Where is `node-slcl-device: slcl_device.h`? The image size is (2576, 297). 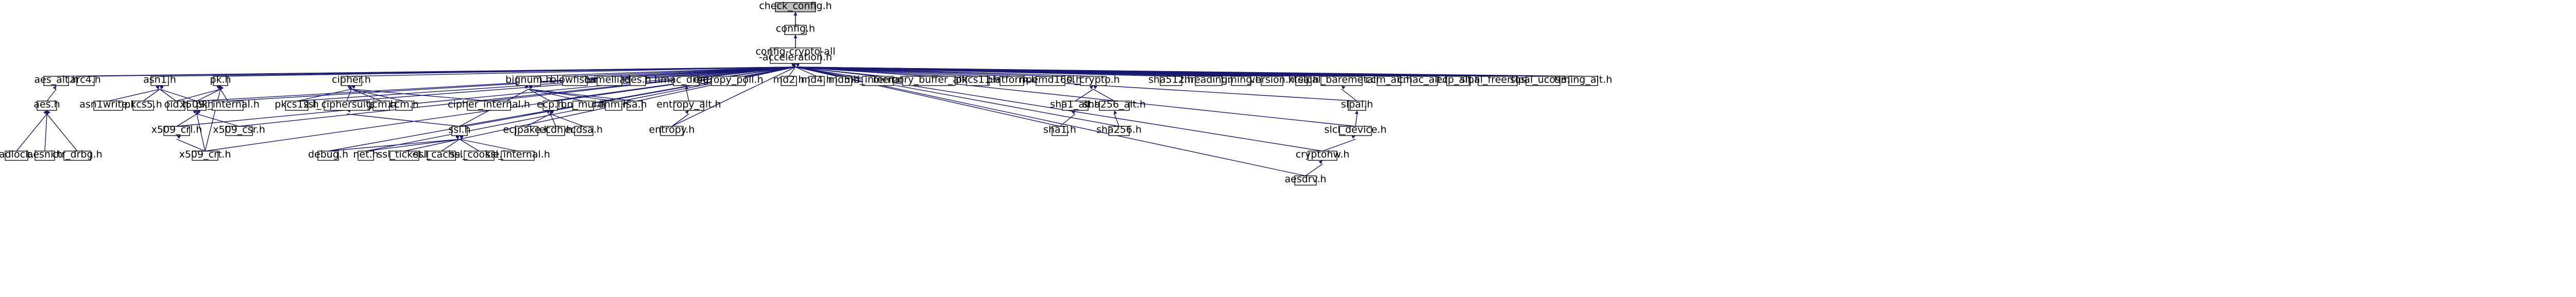 node-slcl-device: slcl_device.h is located at coordinates (1356, 130).